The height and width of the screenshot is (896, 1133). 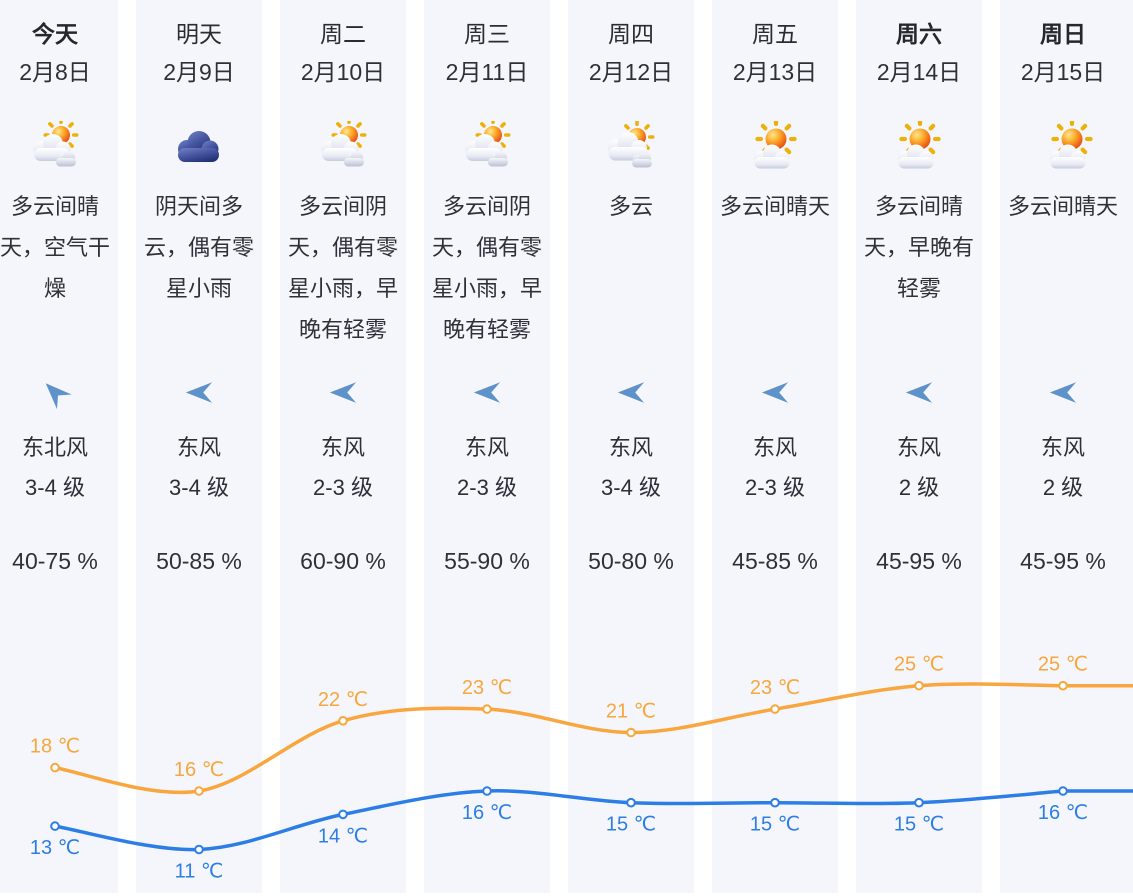 I want to click on weather-description: 多云, so click(x=630, y=206).